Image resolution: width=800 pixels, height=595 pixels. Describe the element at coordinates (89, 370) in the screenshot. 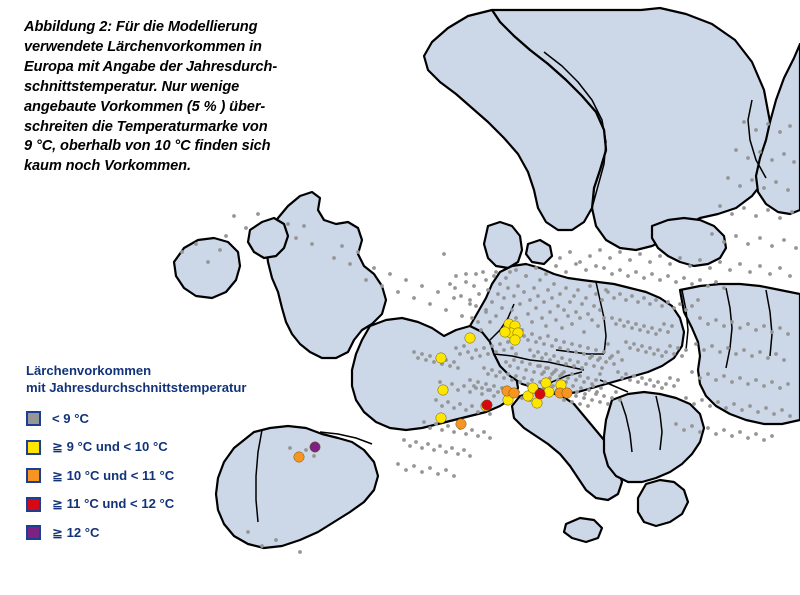

I see `legend-title-line-0: Lärchenvorkommen` at that location.